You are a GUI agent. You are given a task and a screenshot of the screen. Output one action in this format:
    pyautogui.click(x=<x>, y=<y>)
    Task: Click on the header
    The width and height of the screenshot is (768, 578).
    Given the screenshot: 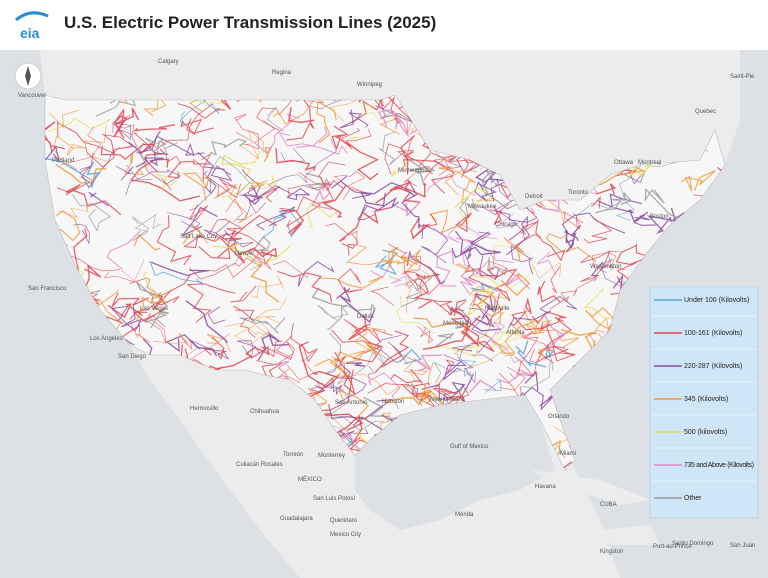 What is the action you would take?
    pyautogui.click(x=384, y=25)
    